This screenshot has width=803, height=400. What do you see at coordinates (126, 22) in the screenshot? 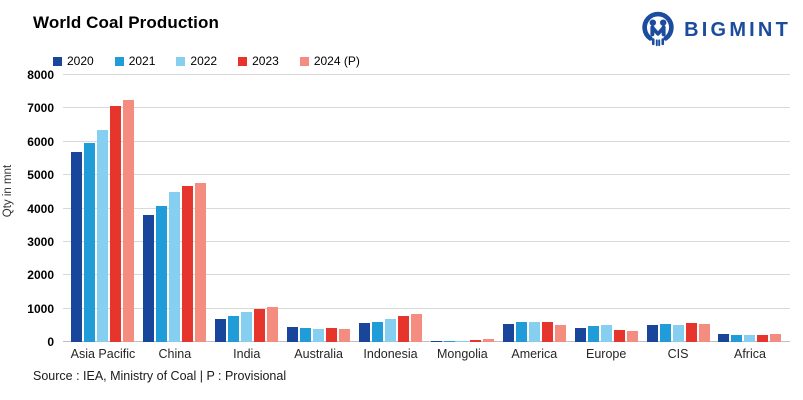
I see `page-title: World Coal Production` at bounding box center [126, 22].